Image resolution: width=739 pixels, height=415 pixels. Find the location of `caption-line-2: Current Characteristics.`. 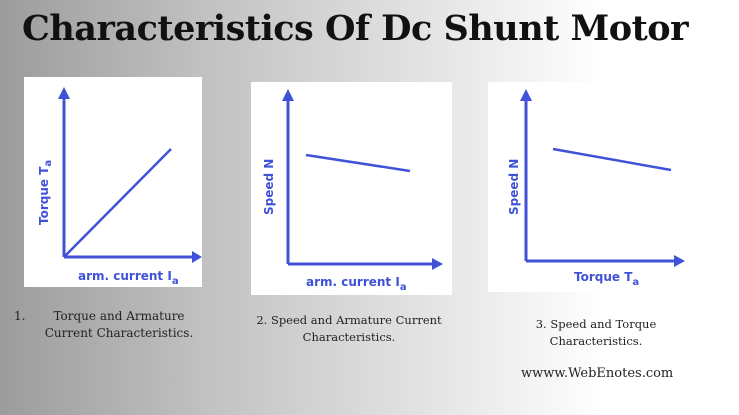

caption-line-2: Current Characteristics. is located at coordinates (119, 333).